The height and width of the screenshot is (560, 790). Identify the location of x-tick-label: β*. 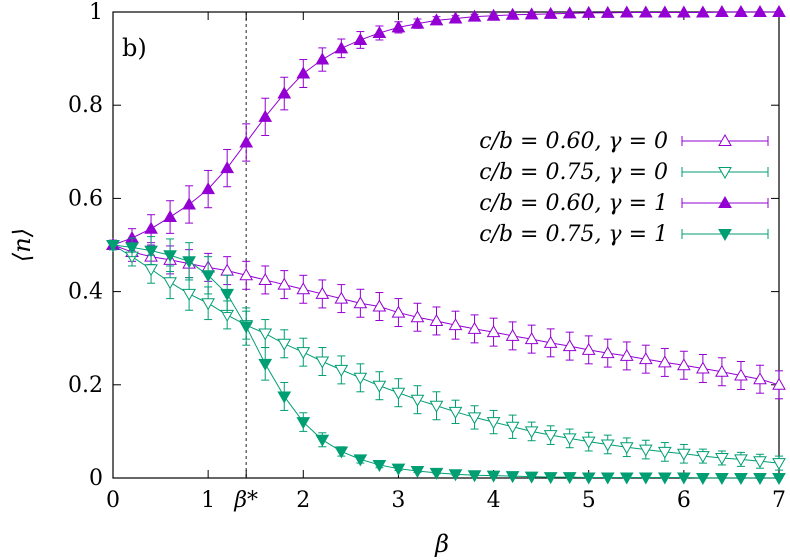
(245, 500).